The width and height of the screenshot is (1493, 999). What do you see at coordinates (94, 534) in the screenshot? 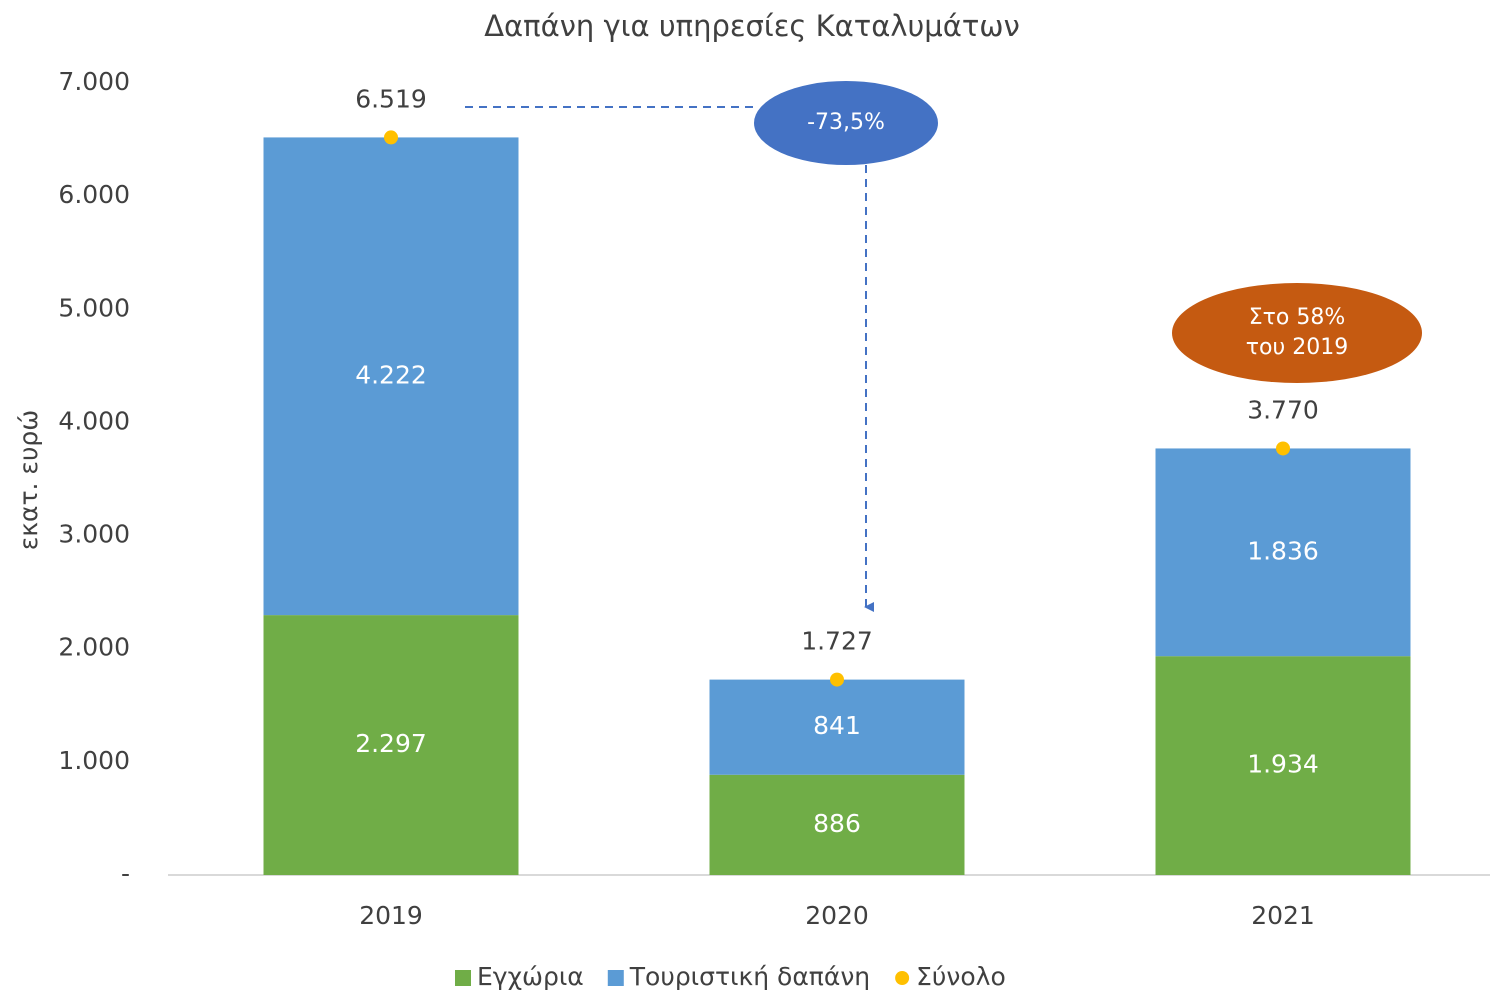
I see `y-tick-label: 3.000` at bounding box center [94, 534].